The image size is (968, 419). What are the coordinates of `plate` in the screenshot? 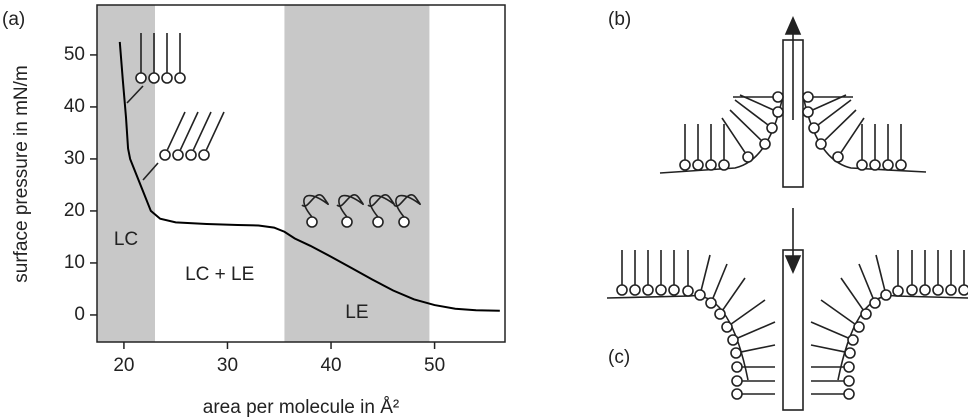 It's located at (793, 330).